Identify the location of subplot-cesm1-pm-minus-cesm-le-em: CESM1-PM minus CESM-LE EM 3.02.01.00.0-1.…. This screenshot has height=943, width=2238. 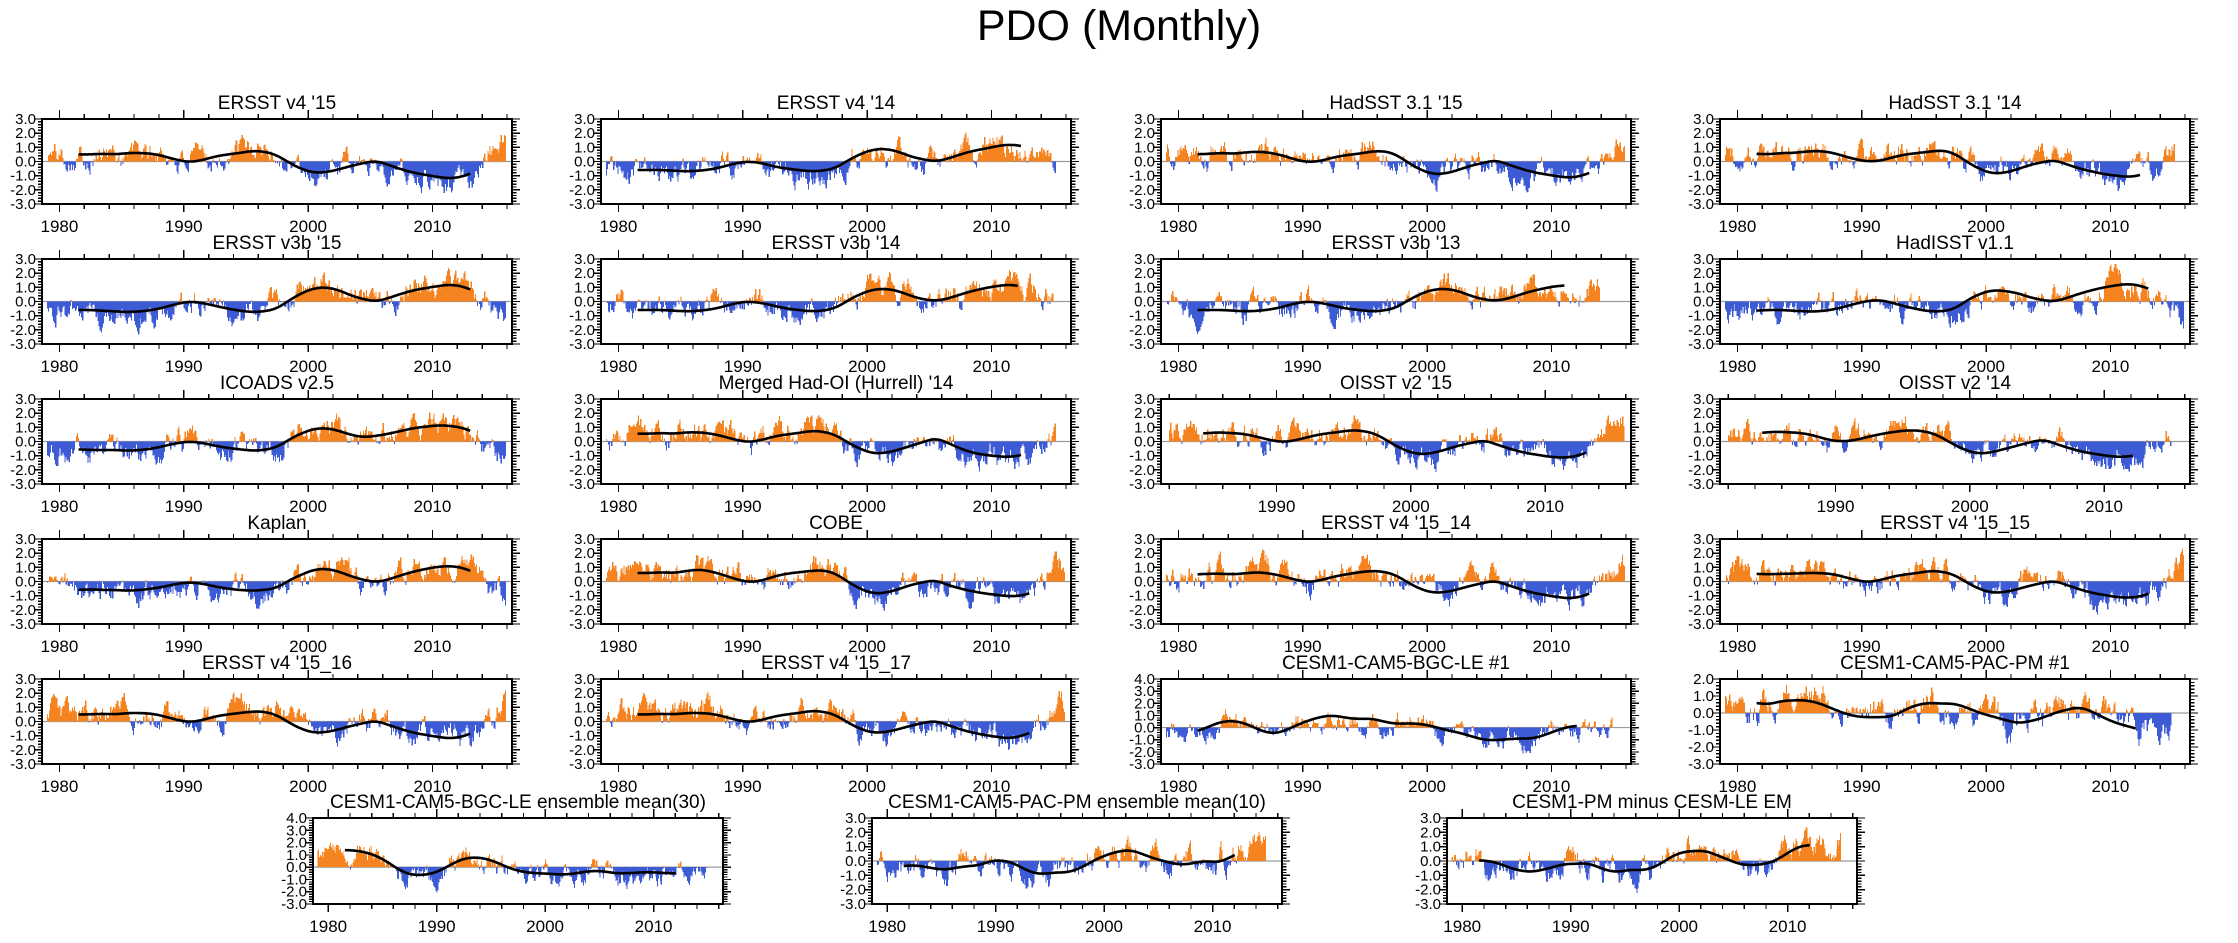
(1640, 864).